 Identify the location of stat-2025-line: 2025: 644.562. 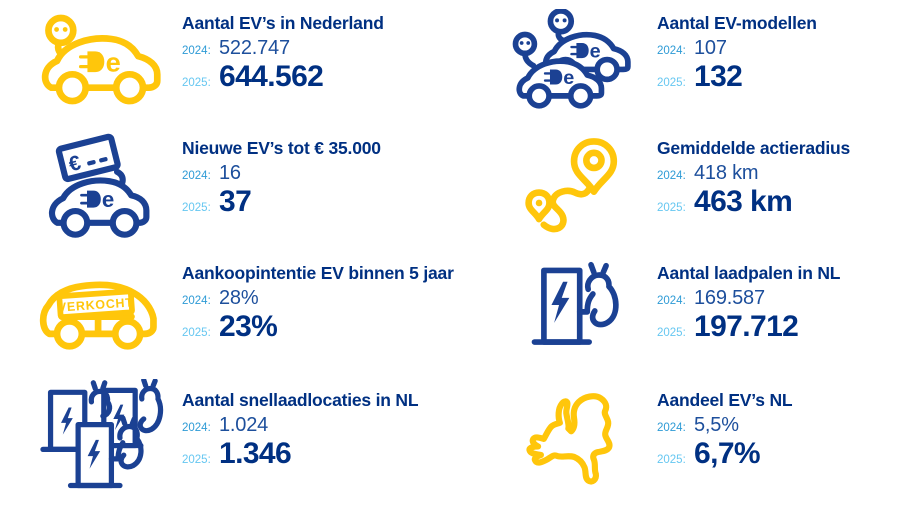
(283, 76).